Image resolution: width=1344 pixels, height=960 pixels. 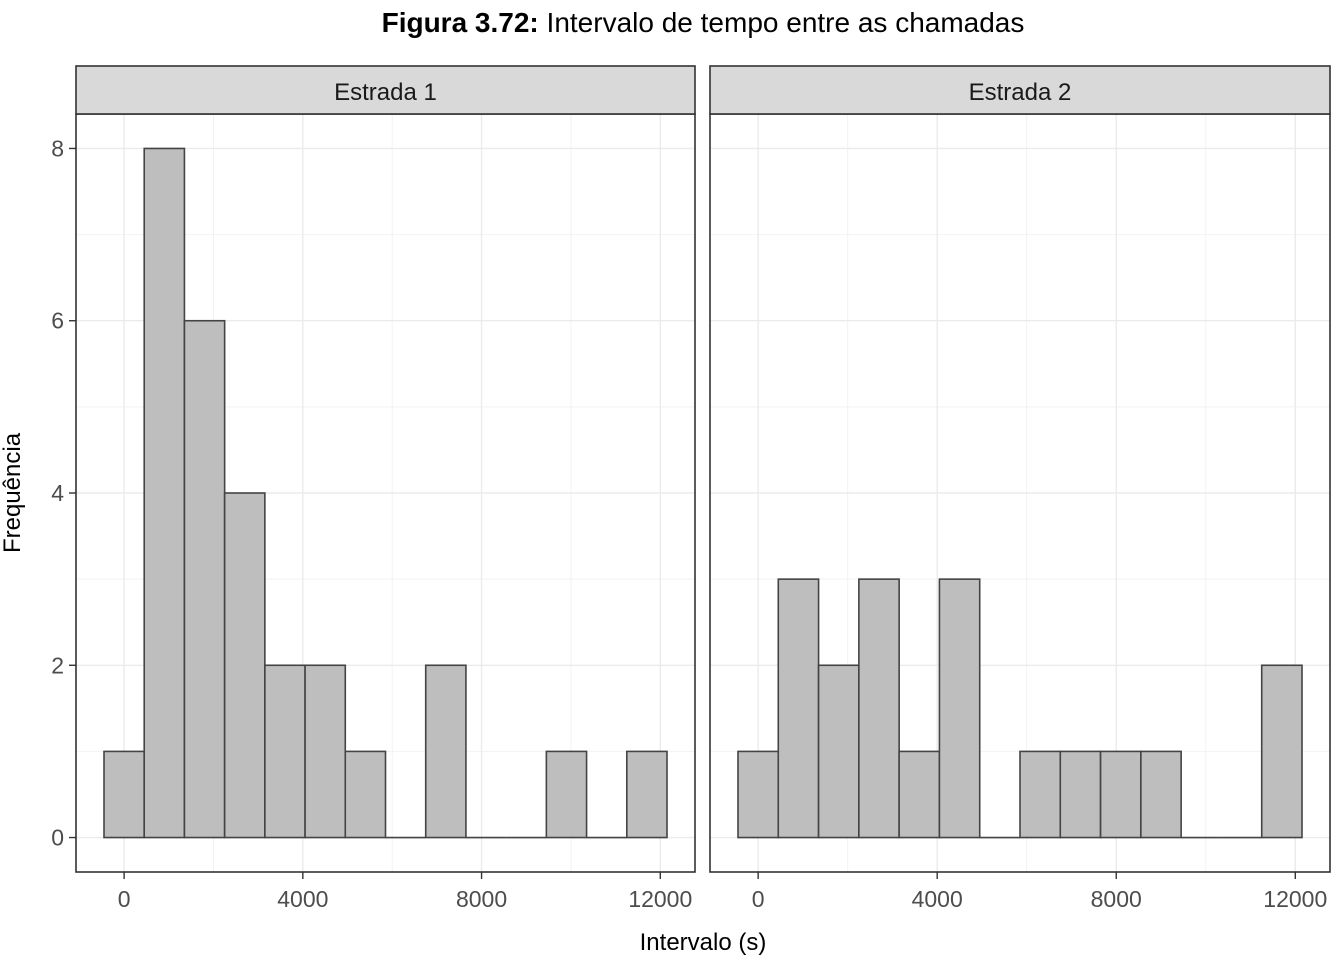 What do you see at coordinates (460, 22) in the screenshot?
I see `chart-title-prefix: Figura 3.72:` at bounding box center [460, 22].